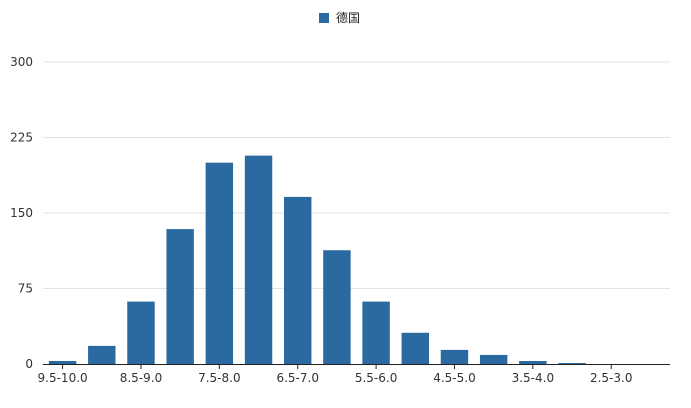 The image size is (691, 408). I want to click on y-tick-label: 75, so click(25, 289).